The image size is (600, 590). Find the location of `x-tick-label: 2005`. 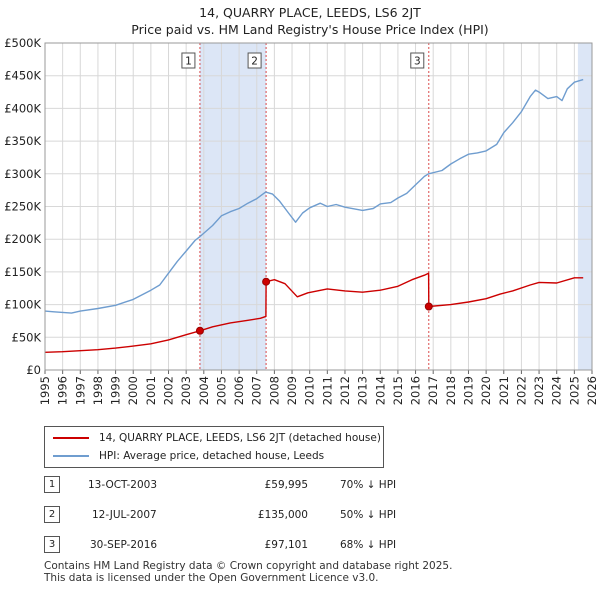

x-tick-label: 2005 is located at coordinates (221, 390).